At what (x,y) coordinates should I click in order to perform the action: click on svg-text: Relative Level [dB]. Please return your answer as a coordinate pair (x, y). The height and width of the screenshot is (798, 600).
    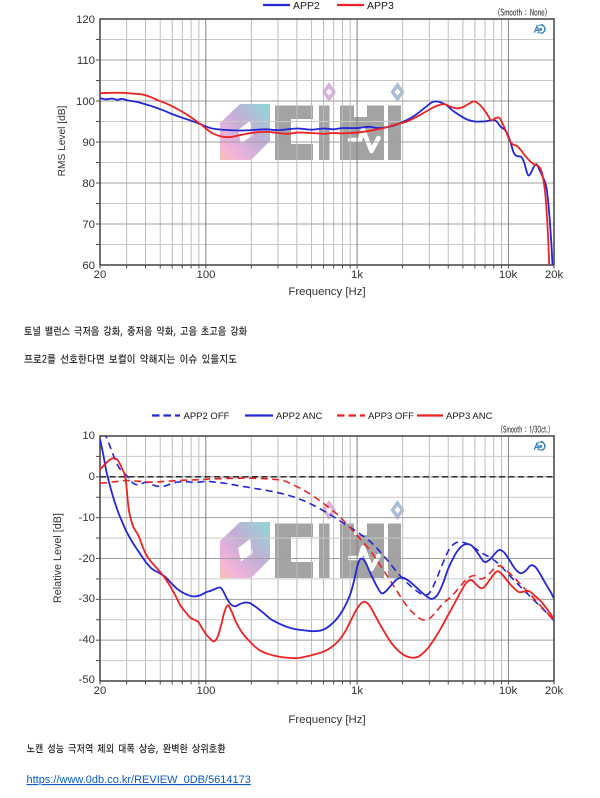
    Looking at the image, I should click on (58, 558).